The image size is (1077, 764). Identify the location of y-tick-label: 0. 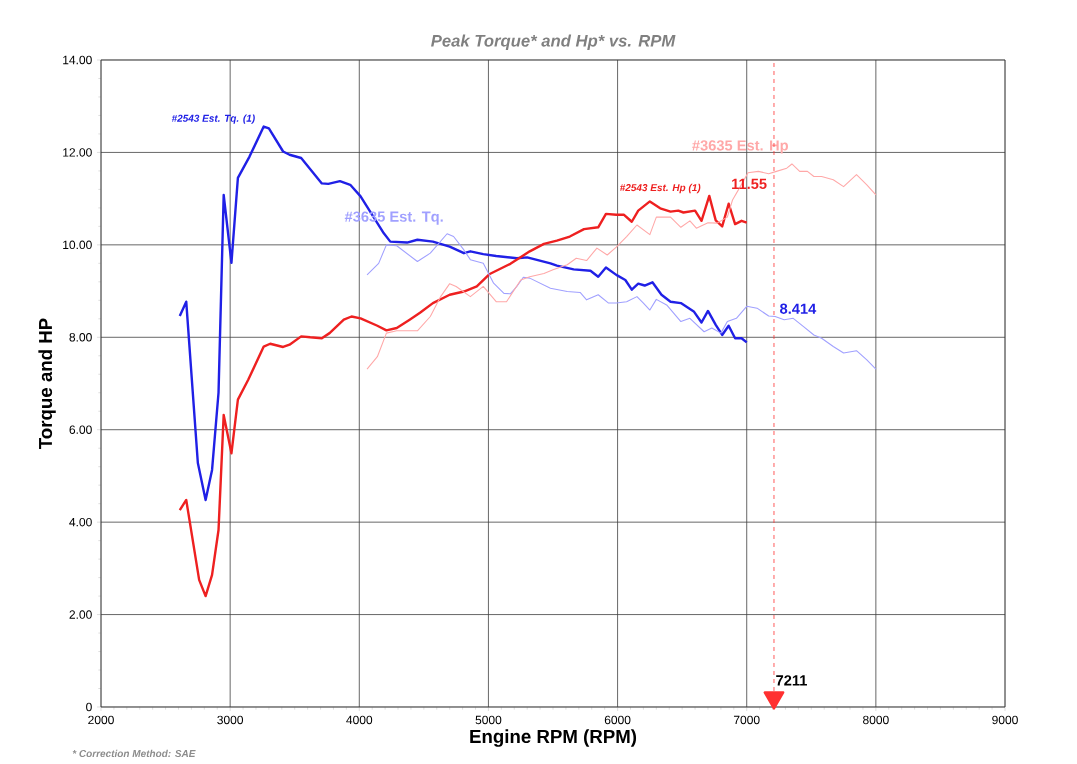
(89, 707).